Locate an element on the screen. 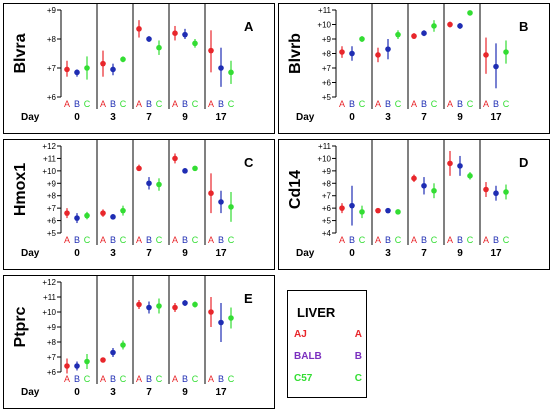  legend: LIVER AJ A BALB B C57 C is located at coordinates (327, 344).